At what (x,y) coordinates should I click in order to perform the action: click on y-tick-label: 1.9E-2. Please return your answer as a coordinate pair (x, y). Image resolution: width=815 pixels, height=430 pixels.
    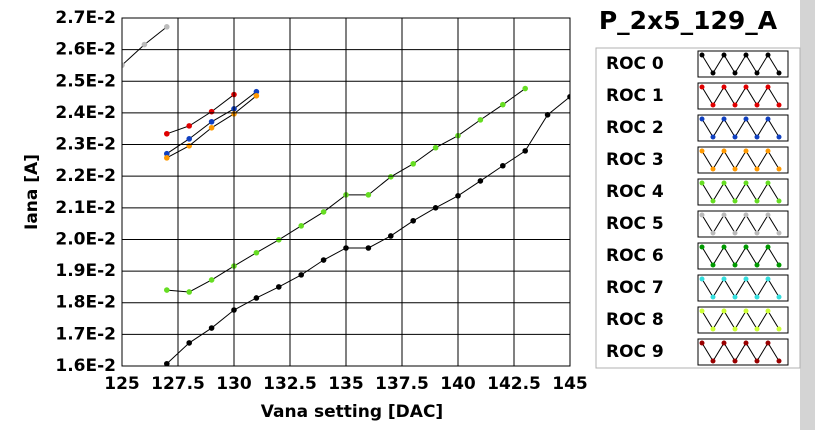
    Looking at the image, I should click on (85, 271).